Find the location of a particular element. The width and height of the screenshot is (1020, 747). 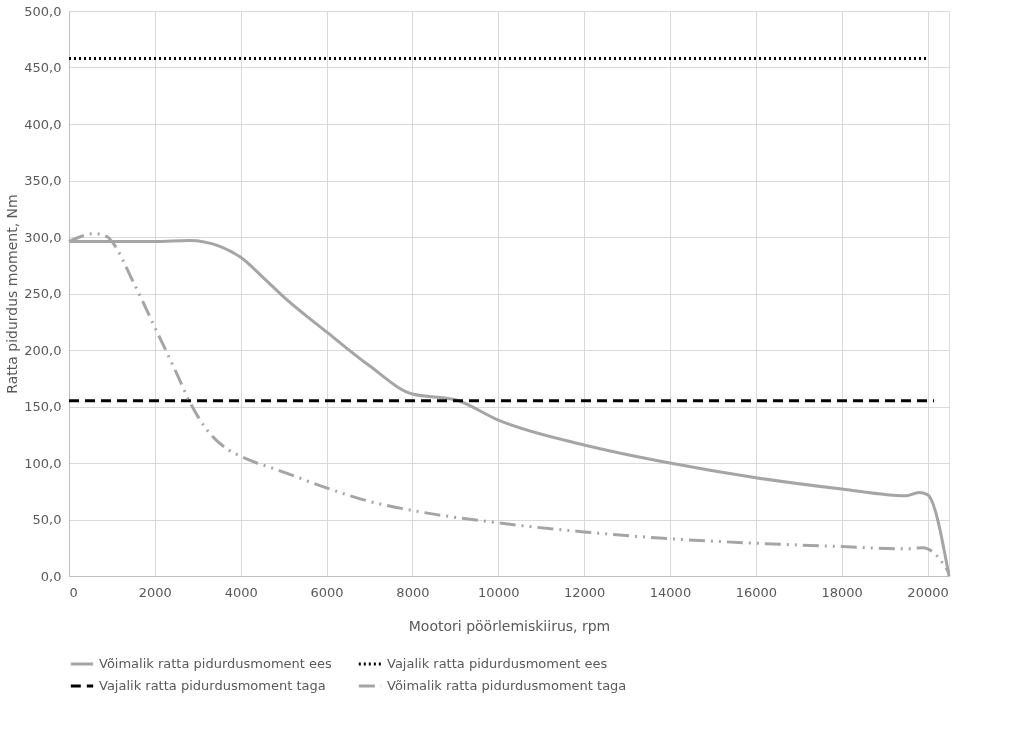

y-axis-title: Ratta pidurdus moment, Nm is located at coordinates (12, 294).